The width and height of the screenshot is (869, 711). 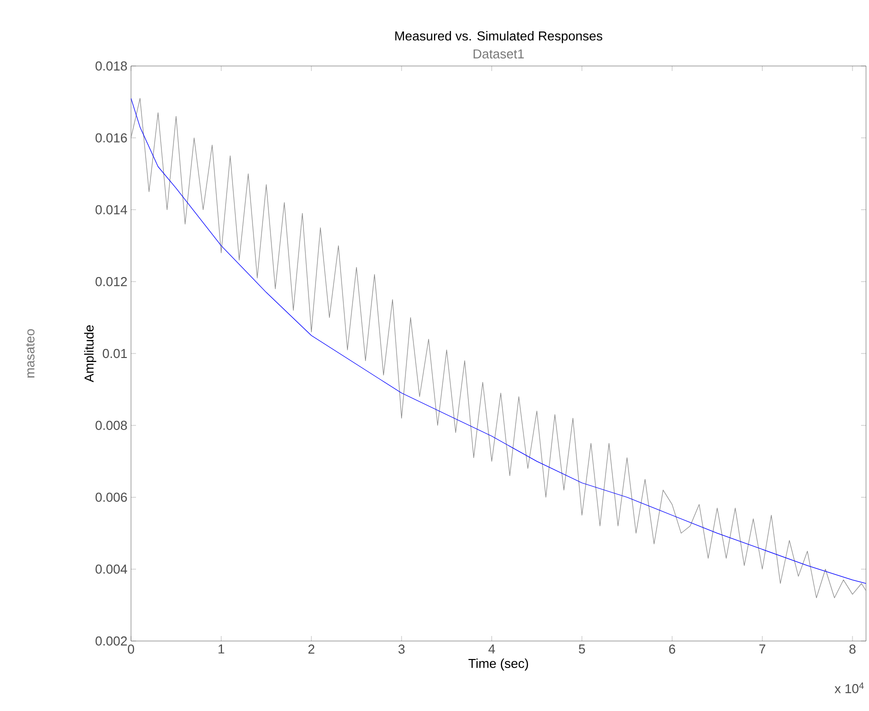 I want to click on text: x 10$^{4}$, so click(x=849, y=688).